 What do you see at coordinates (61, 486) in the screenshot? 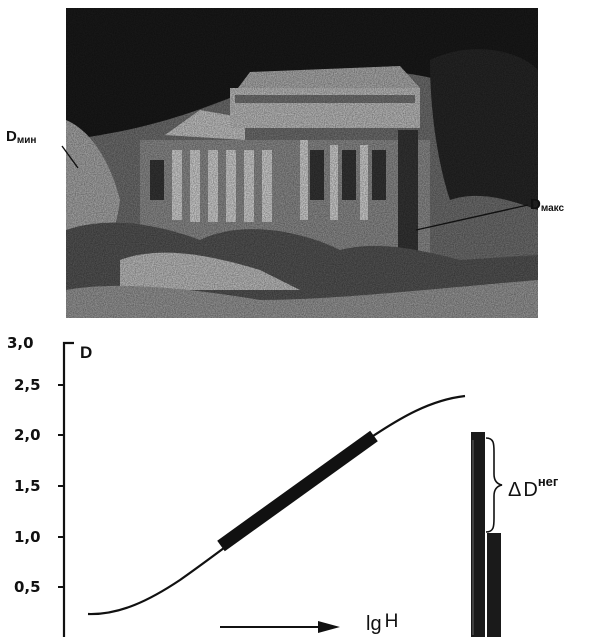
I see `y-tick-marks` at bounding box center [61, 486].